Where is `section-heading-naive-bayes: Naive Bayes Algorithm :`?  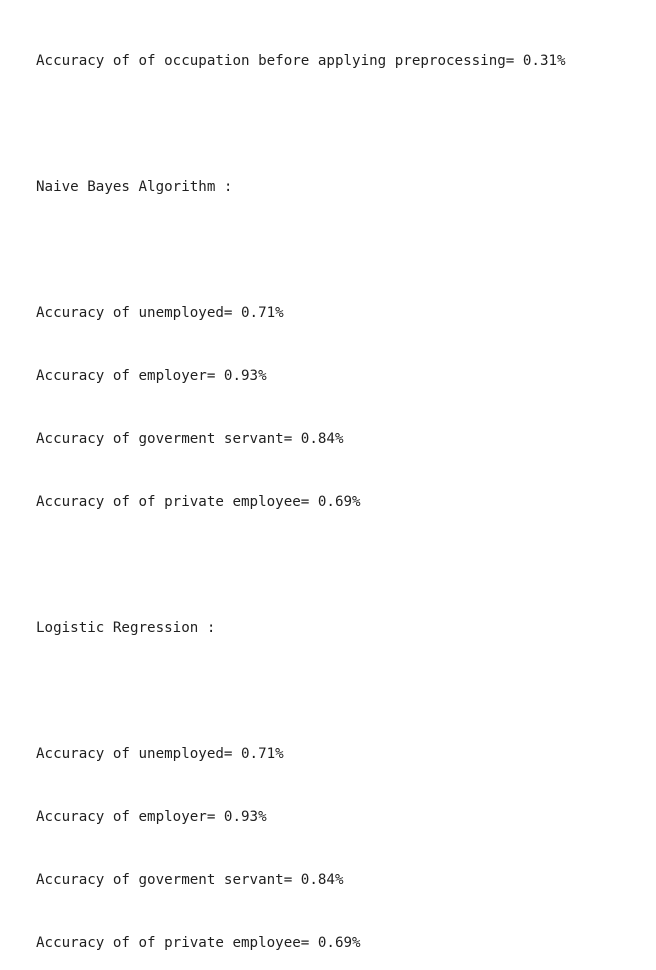 section-heading-naive-bayes: Naive Bayes Algorithm : is located at coordinates (134, 187).